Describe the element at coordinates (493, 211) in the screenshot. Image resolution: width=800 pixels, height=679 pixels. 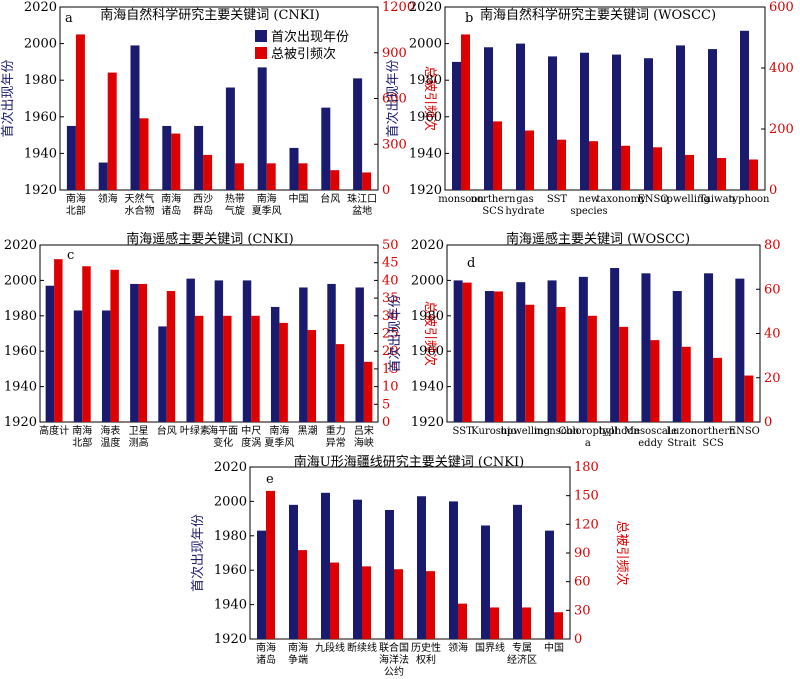
I see `category-label: SCS` at that location.